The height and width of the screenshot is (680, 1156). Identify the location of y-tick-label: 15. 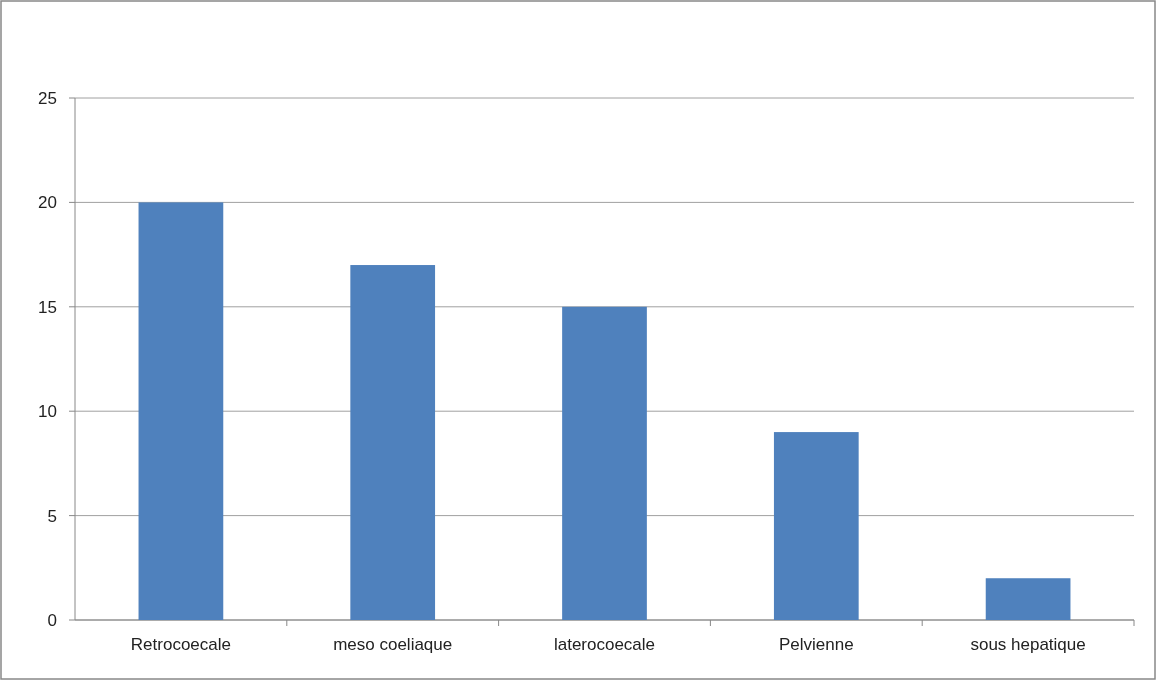
(47, 307).